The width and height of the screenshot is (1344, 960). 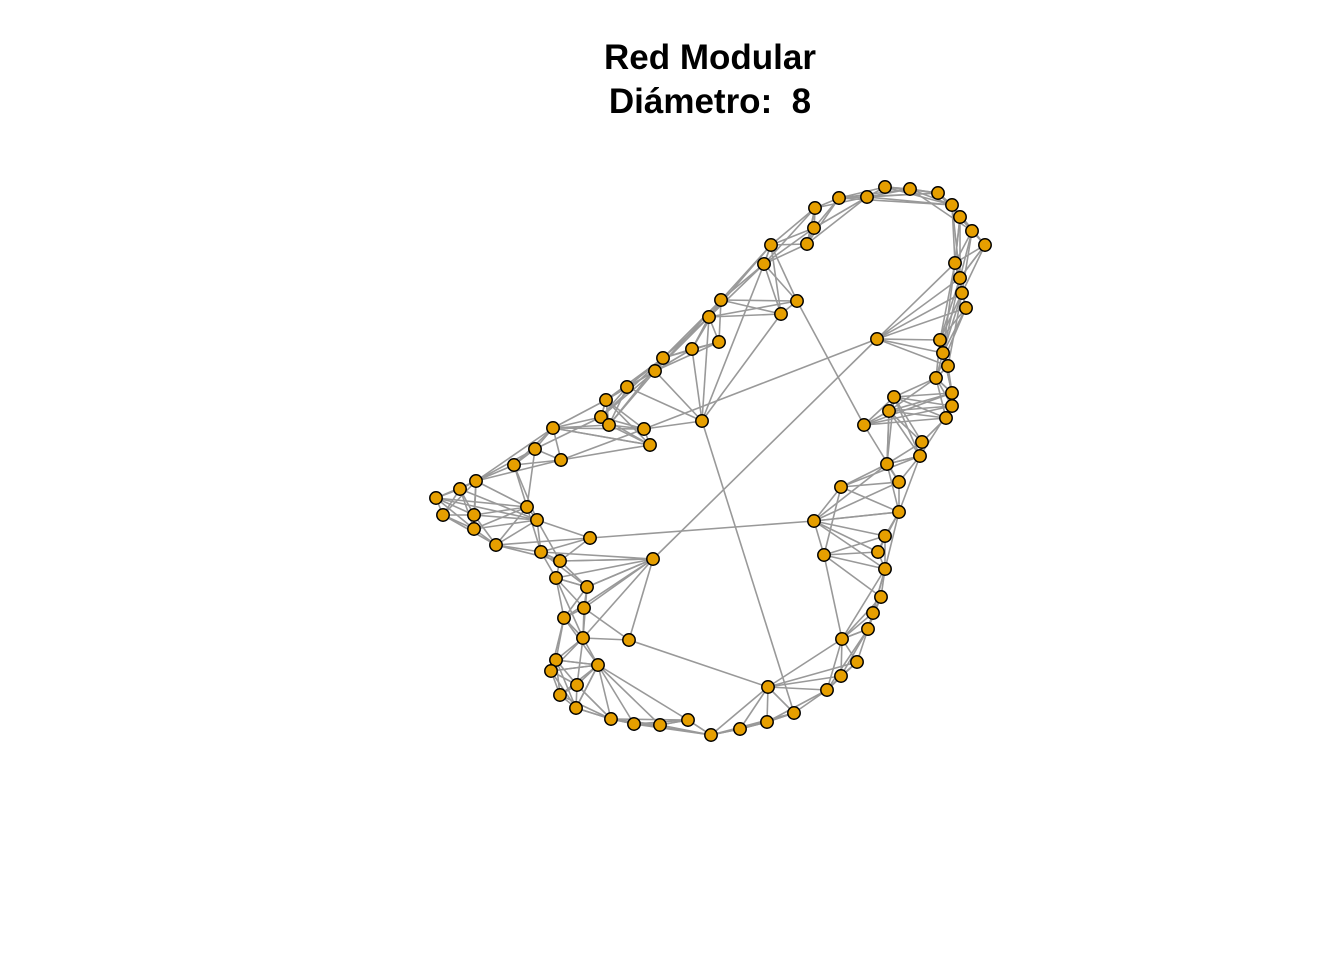 I want to click on title-line-1: Red Modular, so click(x=710, y=57).